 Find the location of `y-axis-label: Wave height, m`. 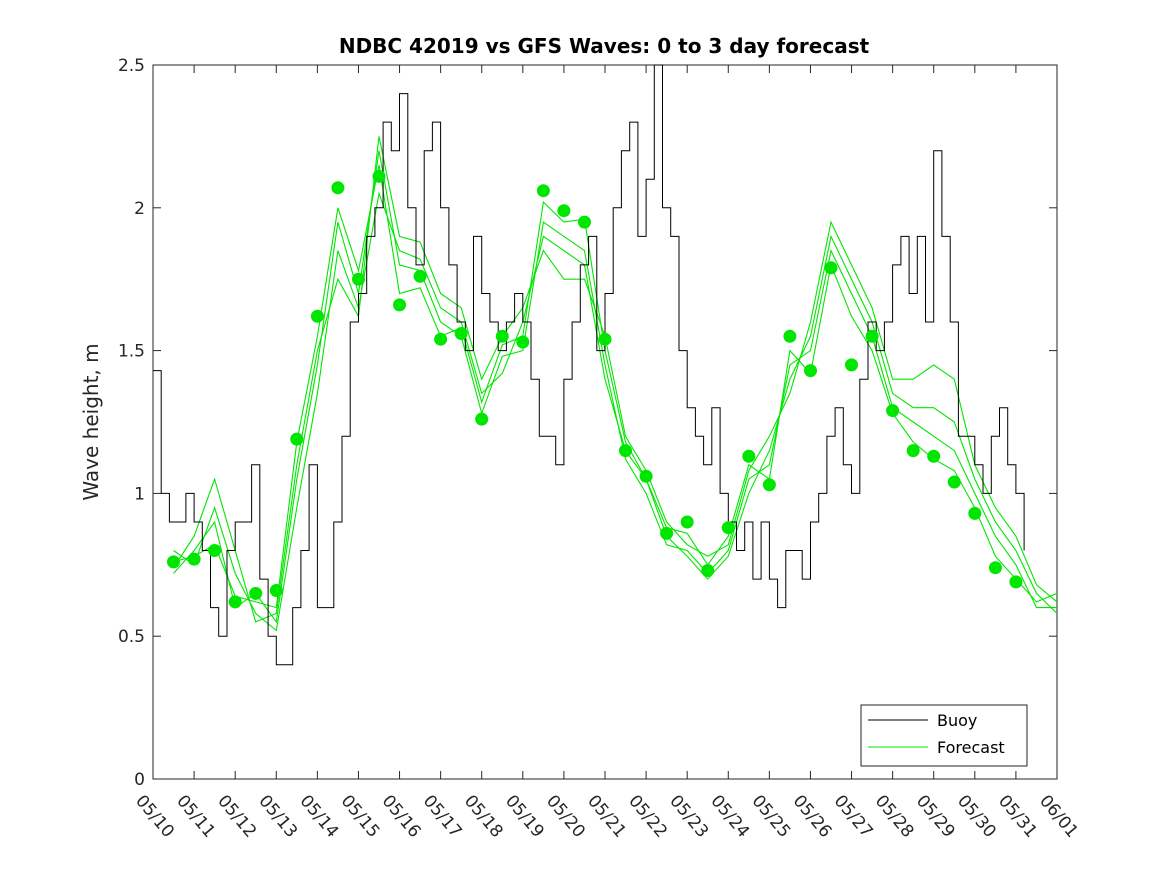

y-axis-label: Wave height, m is located at coordinates (91, 421).